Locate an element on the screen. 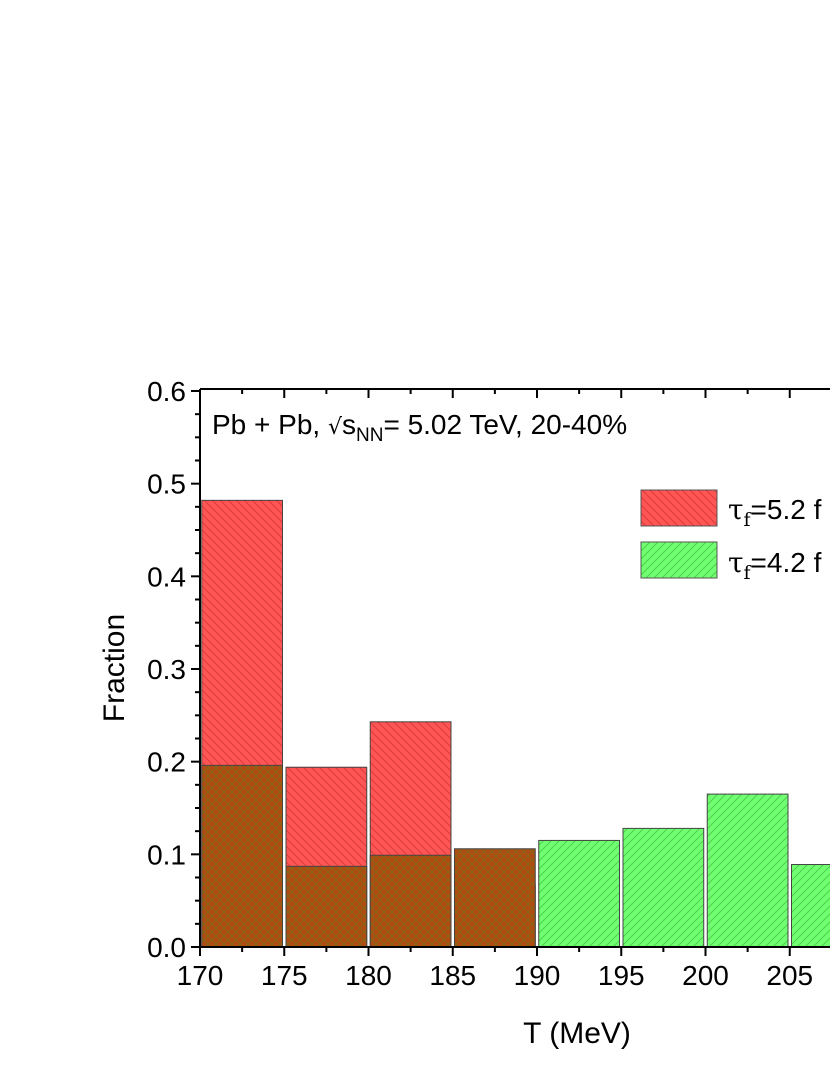 This screenshot has height=1075, width=830. y-tick-label-0.4: 0.4 is located at coordinates (166, 576).